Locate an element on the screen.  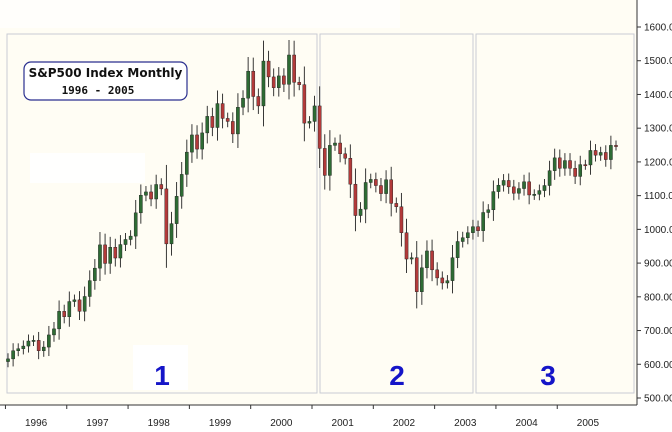
x-tick-label: 2001 is located at coordinates (343, 423).